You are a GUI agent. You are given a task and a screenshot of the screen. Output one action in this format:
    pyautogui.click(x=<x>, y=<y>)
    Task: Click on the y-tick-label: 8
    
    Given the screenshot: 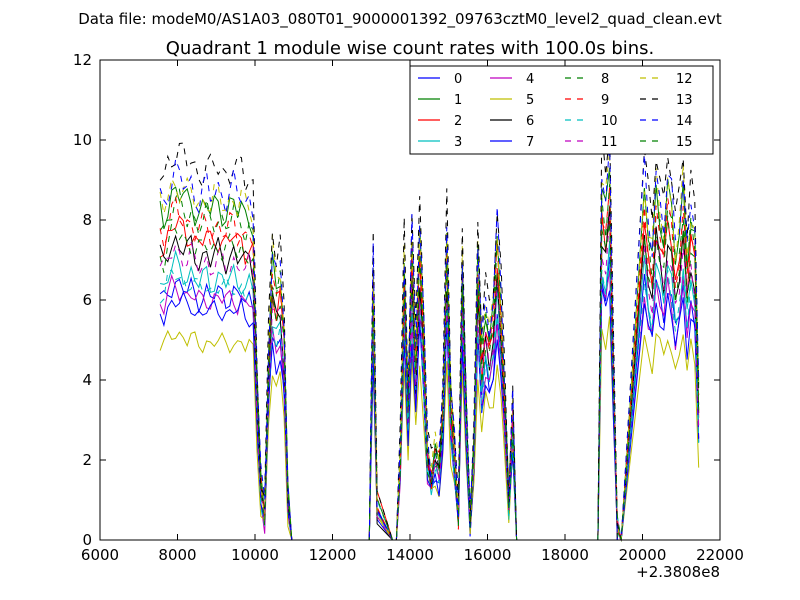 What is the action you would take?
    pyautogui.click(x=87, y=220)
    